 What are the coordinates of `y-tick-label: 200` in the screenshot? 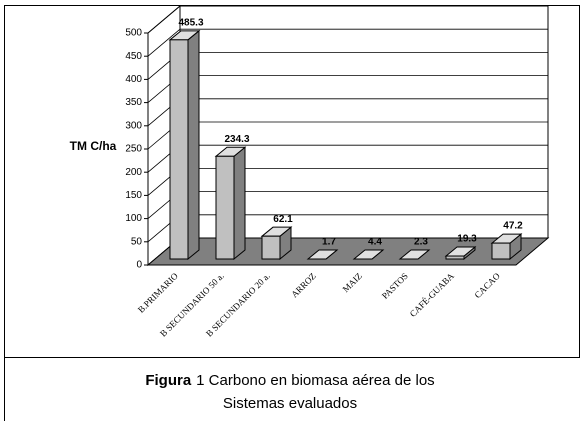 It's located at (133, 172).